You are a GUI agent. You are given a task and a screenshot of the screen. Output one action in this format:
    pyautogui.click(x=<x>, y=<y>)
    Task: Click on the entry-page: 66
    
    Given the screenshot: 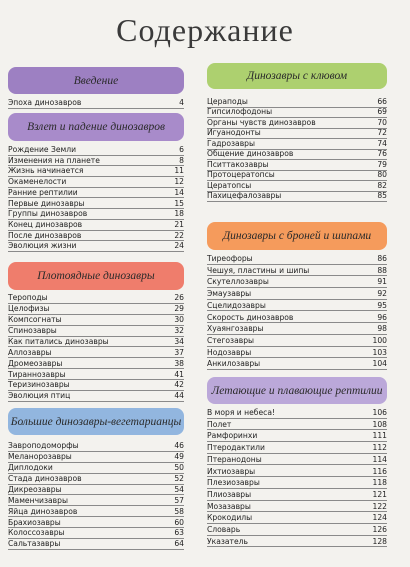 What is the action you would take?
    pyautogui.click(x=382, y=101)
    